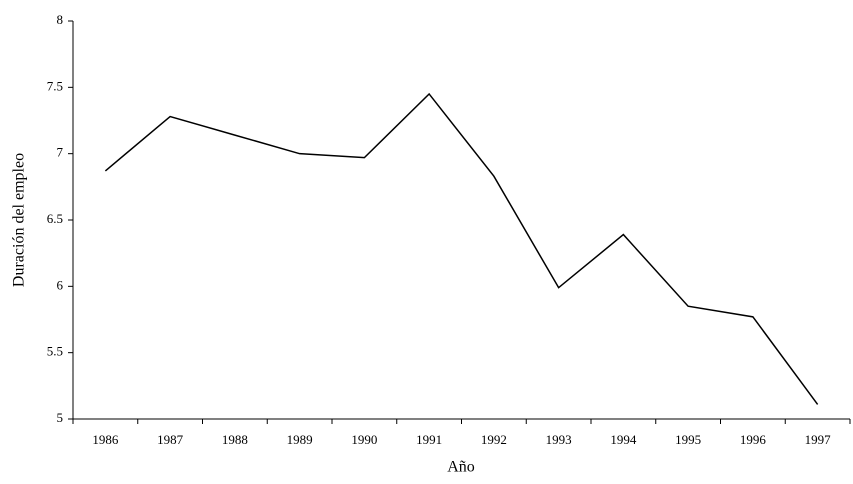 The width and height of the screenshot is (853, 484). What do you see at coordinates (429, 439) in the screenshot?
I see `x-tick-label: 1991` at bounding box center [429, 439].